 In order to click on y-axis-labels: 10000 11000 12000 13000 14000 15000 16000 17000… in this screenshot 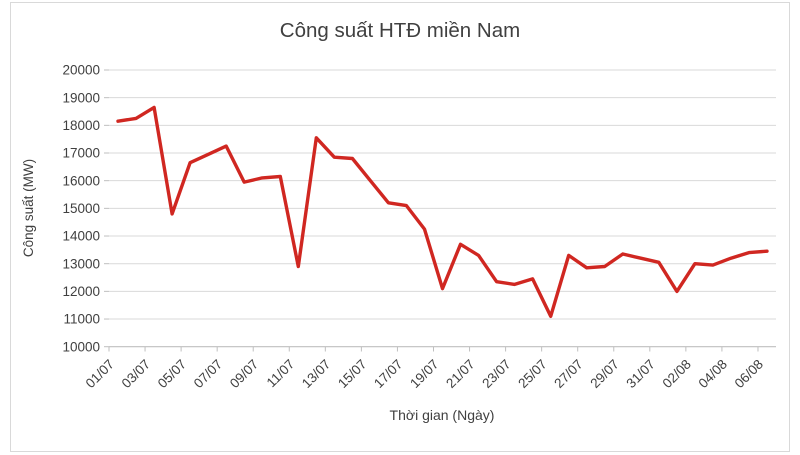, I will do `click(81, 209)`.